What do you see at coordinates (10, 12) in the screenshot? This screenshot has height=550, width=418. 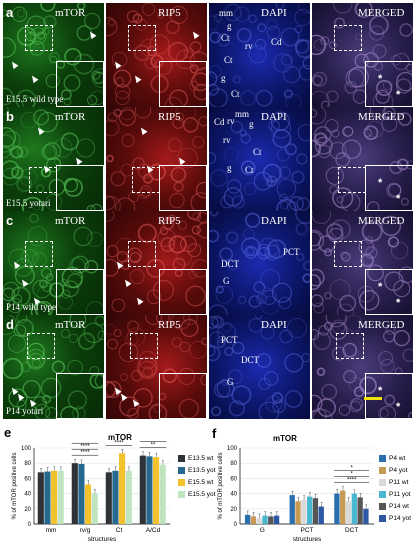 I see `panel-letter: a` at bounding box center [10, 12].